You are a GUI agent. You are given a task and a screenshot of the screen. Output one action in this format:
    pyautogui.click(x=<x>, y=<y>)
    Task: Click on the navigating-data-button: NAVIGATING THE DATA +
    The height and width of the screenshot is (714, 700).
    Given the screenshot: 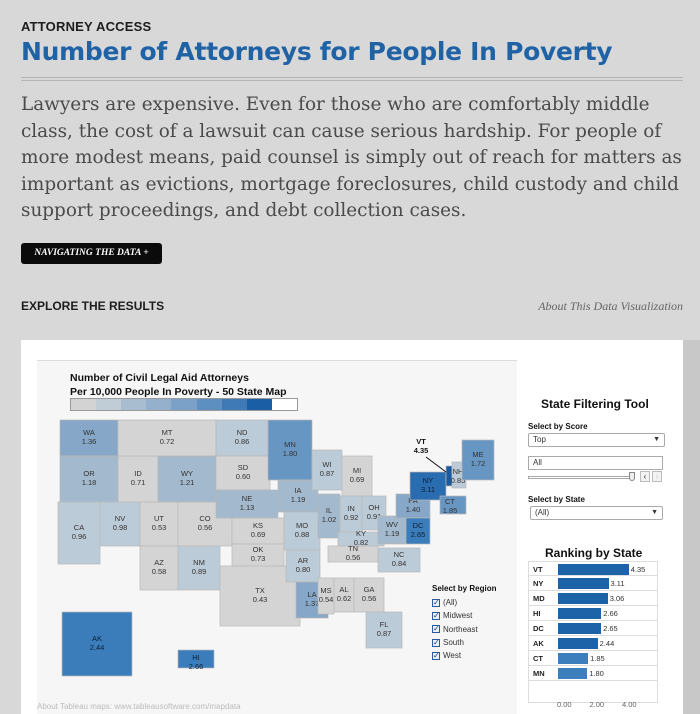 What is the action you would take?
    pyautogui.click(x=91, y=253)
    